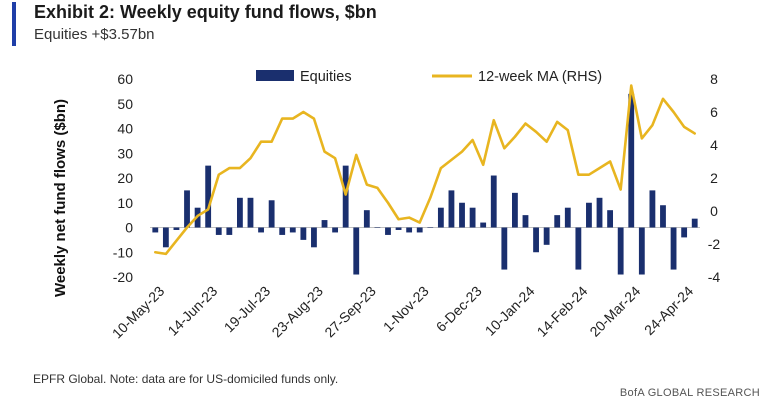 Image resolution: width=774 pixels, height=404 pixels. What do you see at coordinates (60, 198) in the screenshot?
I see `y-axis-label: Weekly net fund flows ($bn)` at bounding box center [60, 198].